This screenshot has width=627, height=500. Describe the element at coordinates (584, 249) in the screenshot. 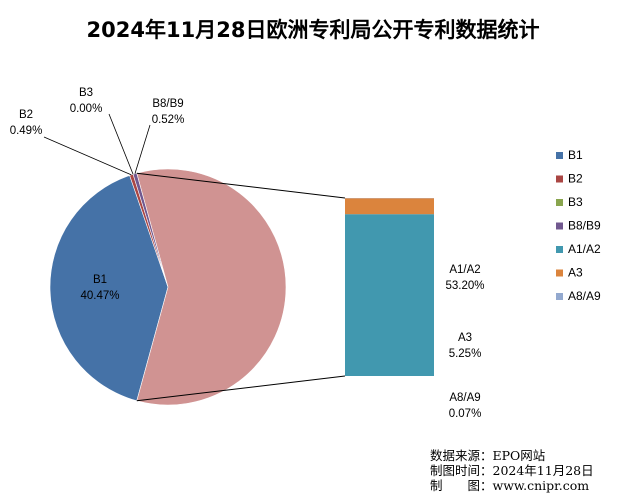

I see `legend-label-a1-a2: A1/A2` at that location.